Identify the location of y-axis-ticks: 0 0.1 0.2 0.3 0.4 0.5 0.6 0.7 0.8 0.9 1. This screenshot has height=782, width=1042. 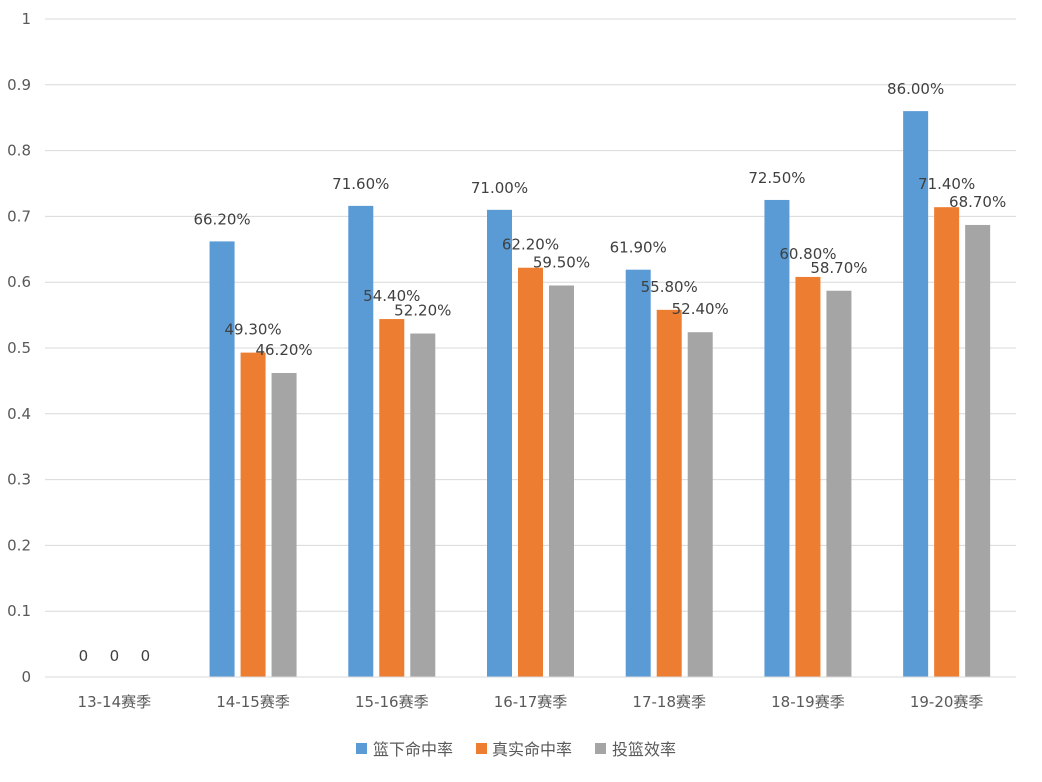
(19, 348).